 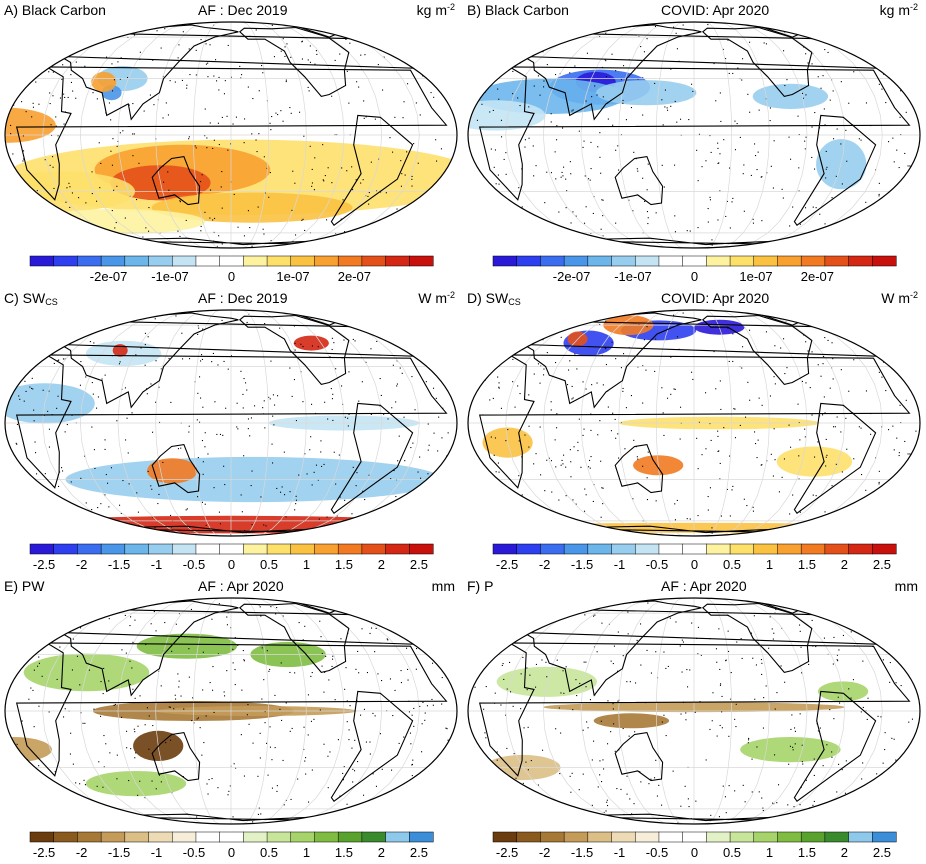 I want to click on panel-b-case-title: COVID: Apr 2020, so click(x=715, y=10).